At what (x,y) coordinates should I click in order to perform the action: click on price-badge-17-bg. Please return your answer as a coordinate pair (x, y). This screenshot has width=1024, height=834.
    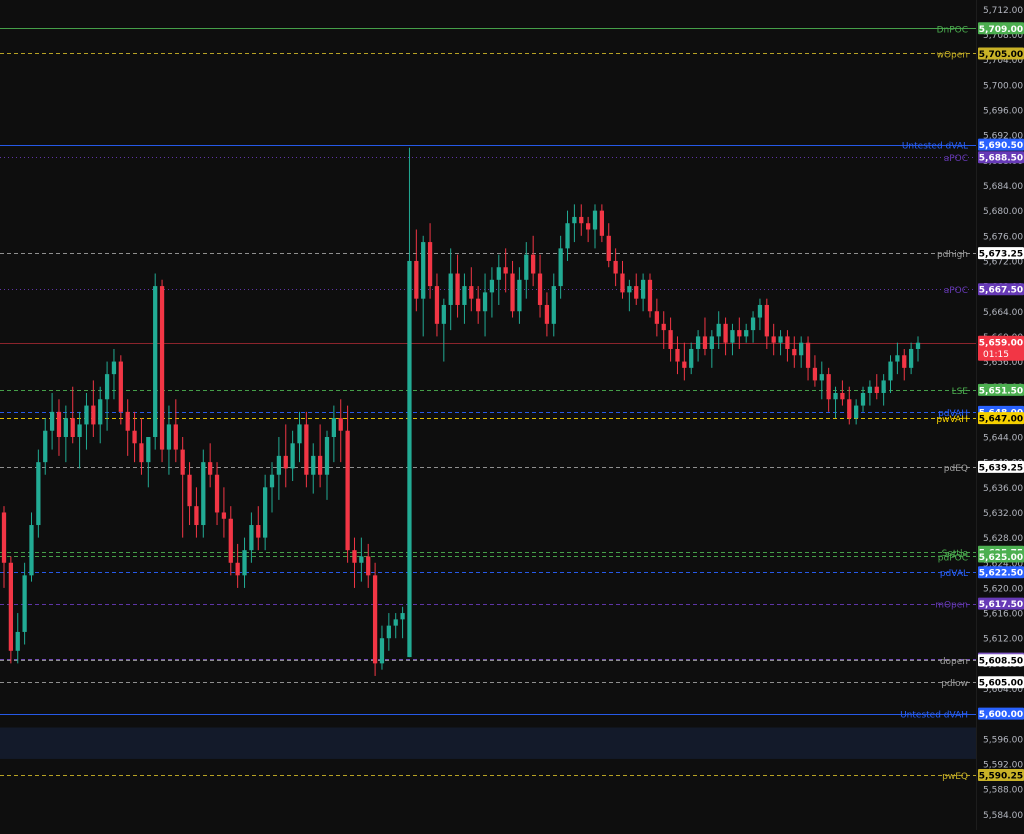
    Looking at the image, I should click on (1001, 713).